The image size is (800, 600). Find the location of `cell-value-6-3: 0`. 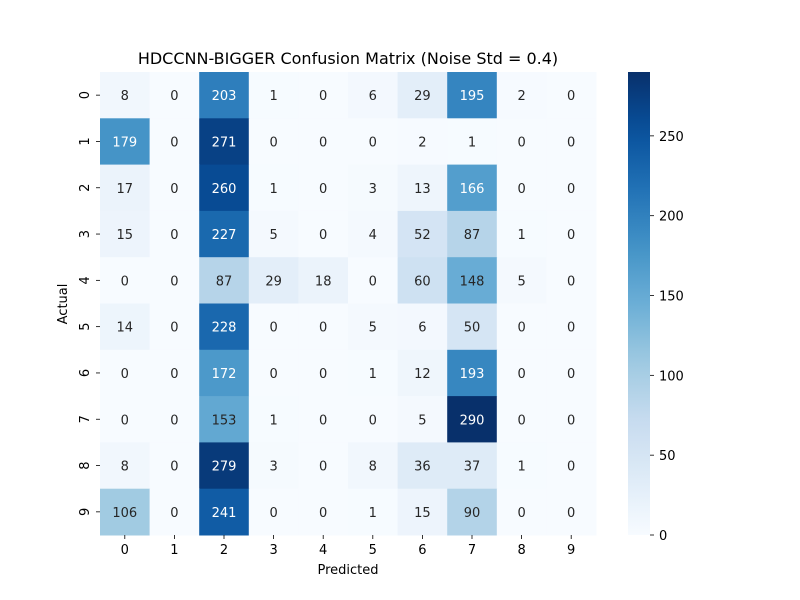

cell-value-6-3: 0 is located at coordinates (273, 374).